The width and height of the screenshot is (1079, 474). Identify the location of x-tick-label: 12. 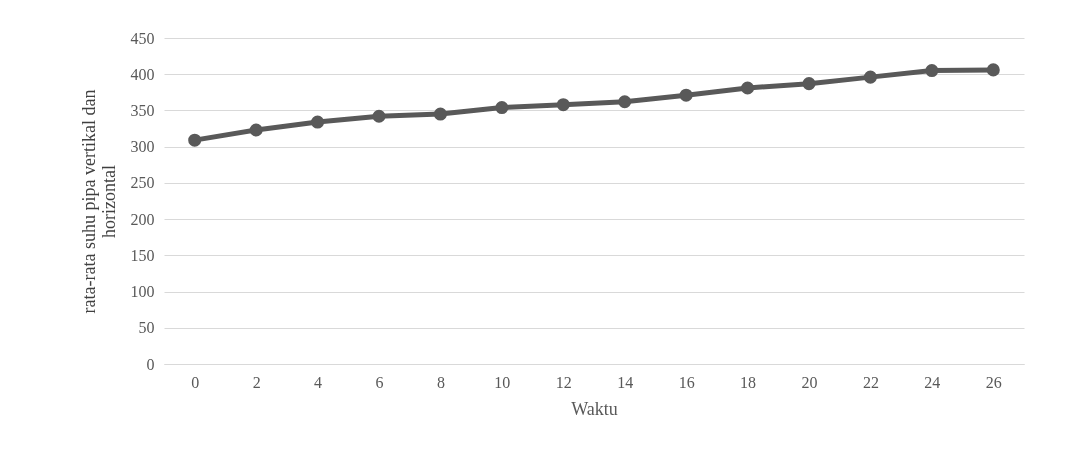
(563, 382).